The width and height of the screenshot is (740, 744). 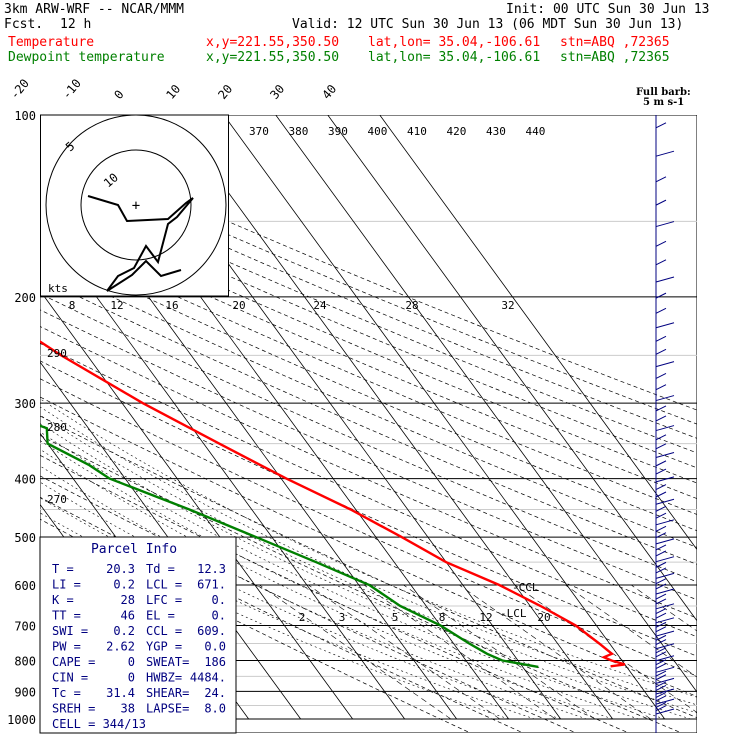 What do you see at coordinates (513, 613) in the screenshot?
I see `lcl-label: -LCL` at bounding box center [513, 613].